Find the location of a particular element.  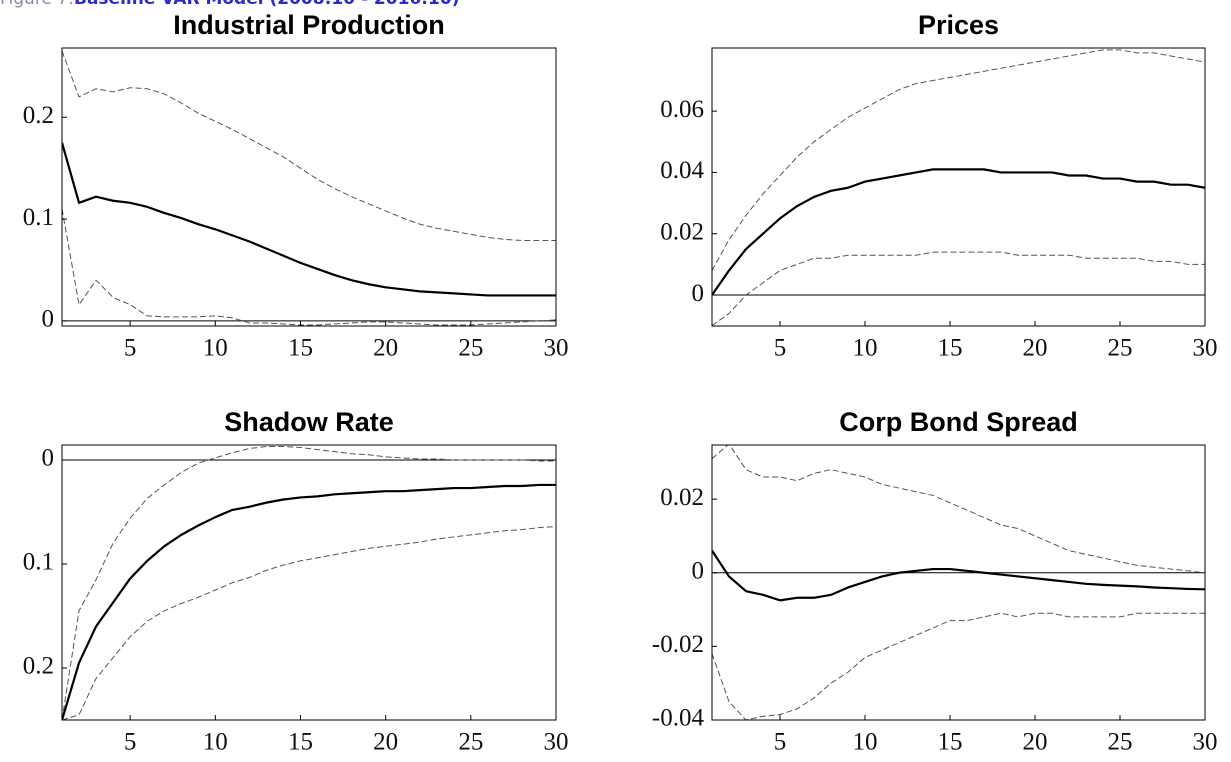

y-tick-label: -0.04 is located at coordinates (678, 718).